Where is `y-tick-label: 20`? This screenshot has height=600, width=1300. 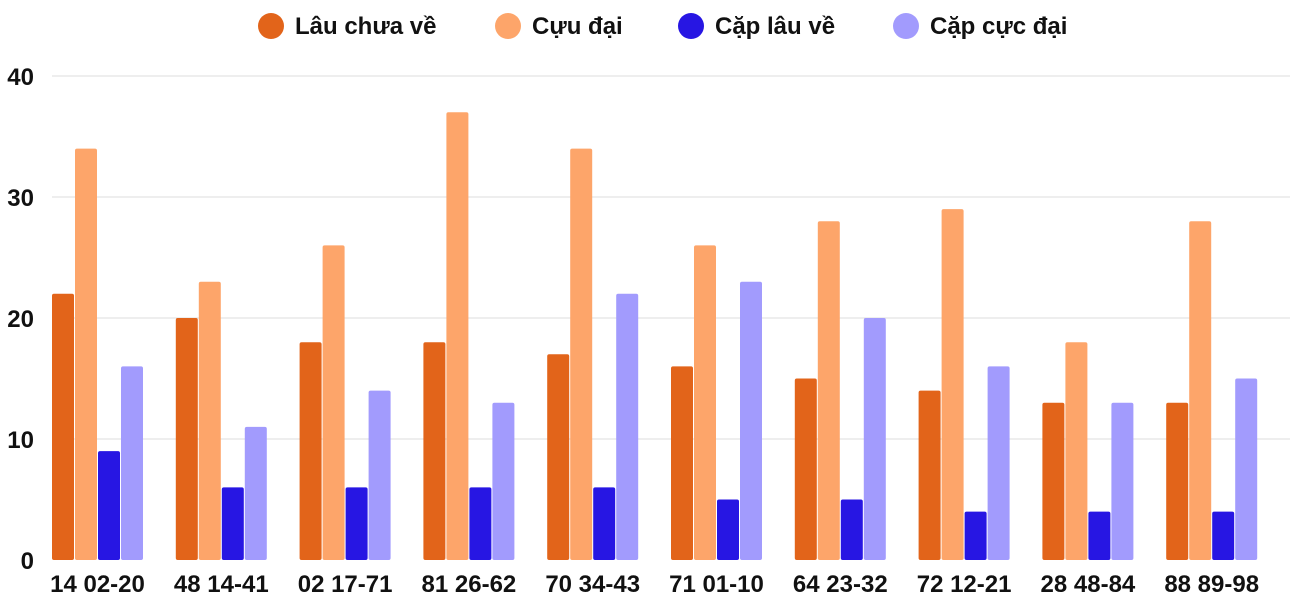 y-tick-label: 20 is located at coordinates (20, 319).